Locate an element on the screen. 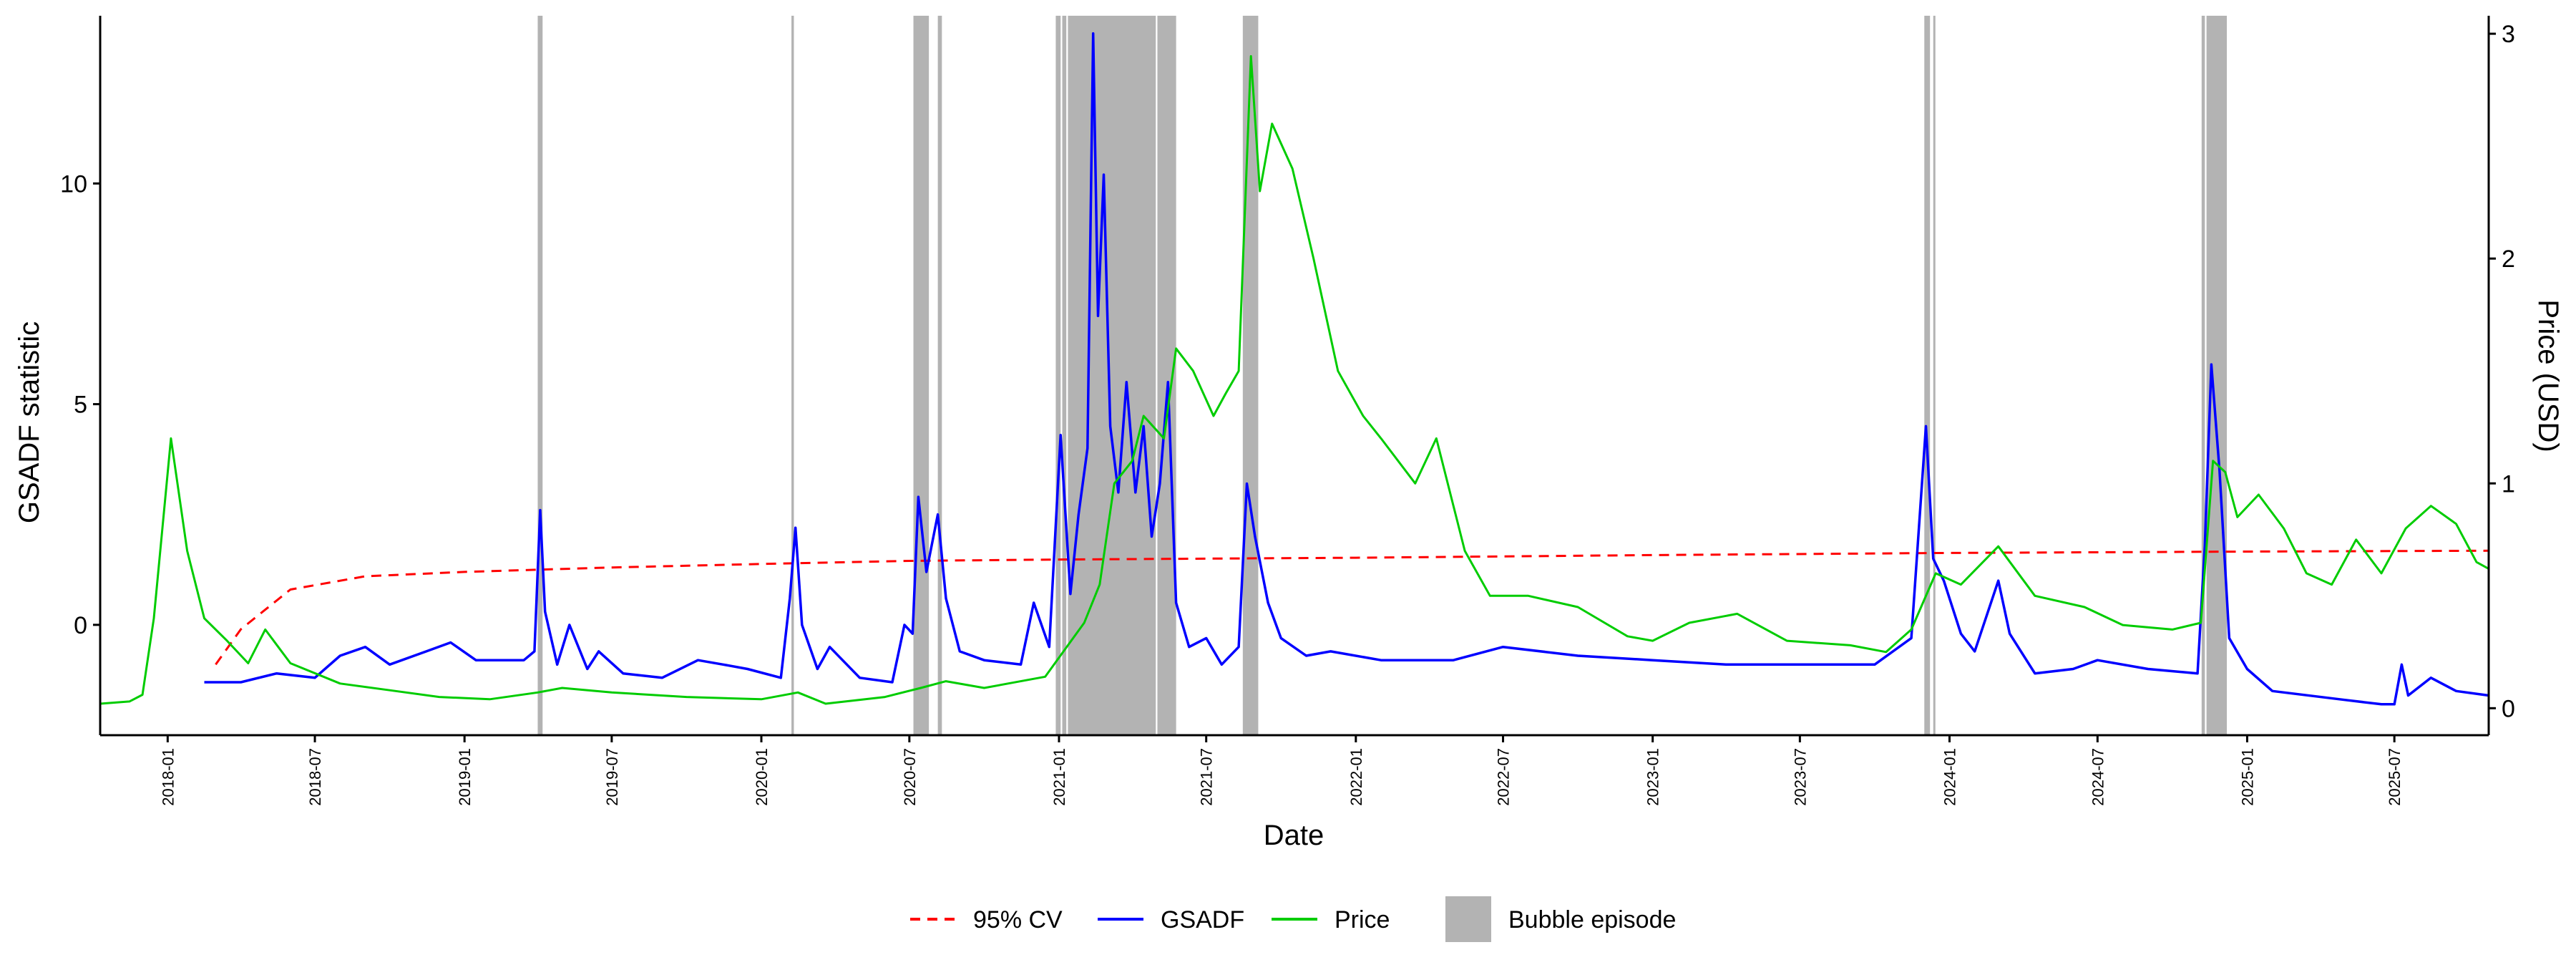 The width and height of the screenshot is (2576, 970). x-tick-label: 2020-07 is located at coordinates (910, 777).